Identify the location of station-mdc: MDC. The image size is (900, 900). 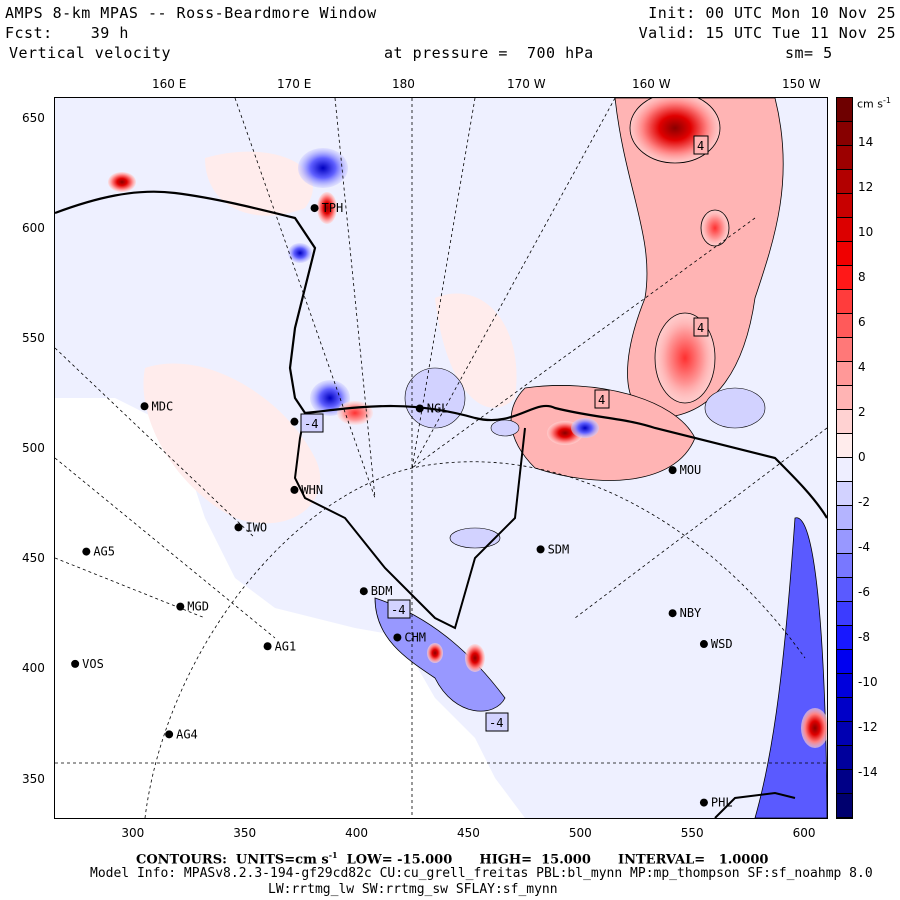
(157, 406).